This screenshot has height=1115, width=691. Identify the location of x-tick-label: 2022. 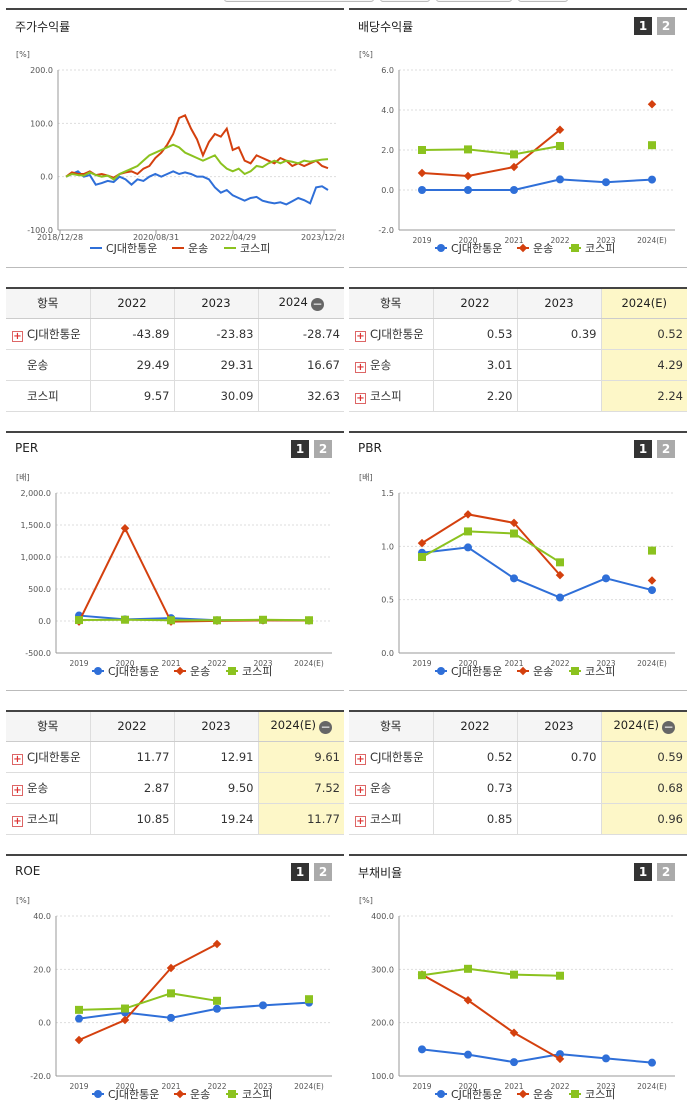
(559, 663).